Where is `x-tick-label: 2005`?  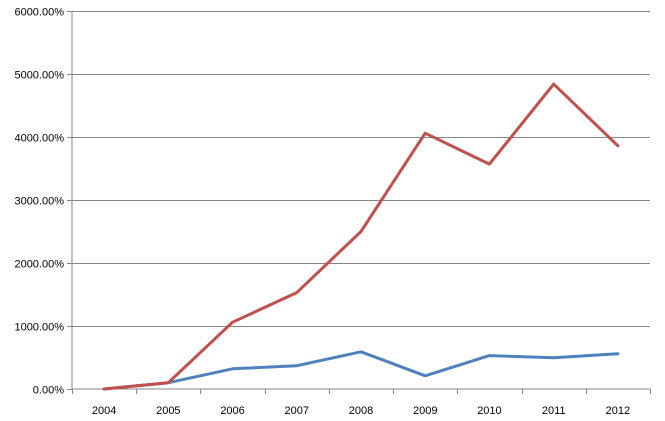
x-tick-label: 2005 is located at coordinates (168, 411).